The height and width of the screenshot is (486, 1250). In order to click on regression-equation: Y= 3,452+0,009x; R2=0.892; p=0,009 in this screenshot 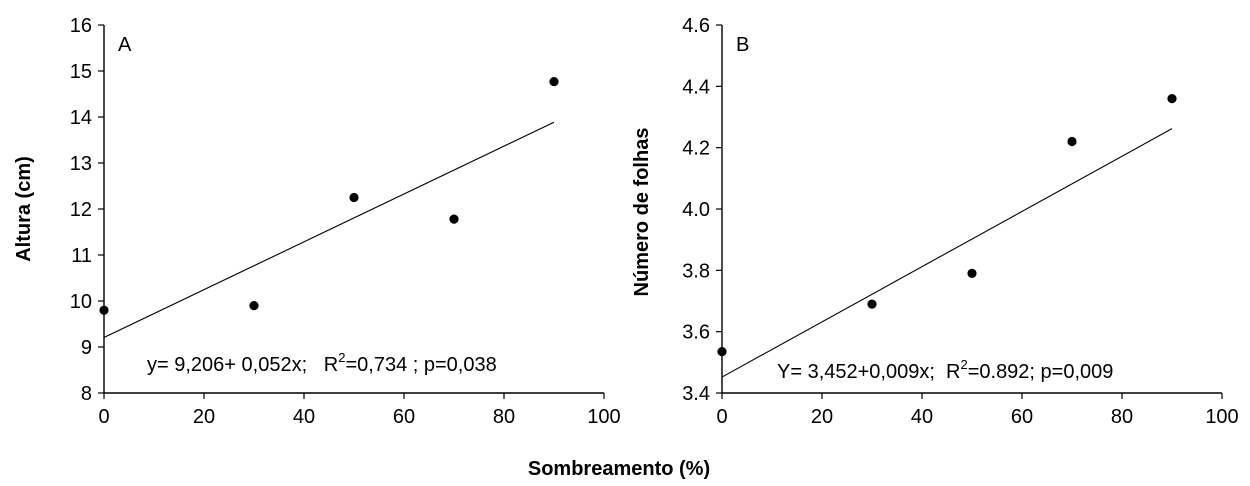, I will do `click(945, 370)`.